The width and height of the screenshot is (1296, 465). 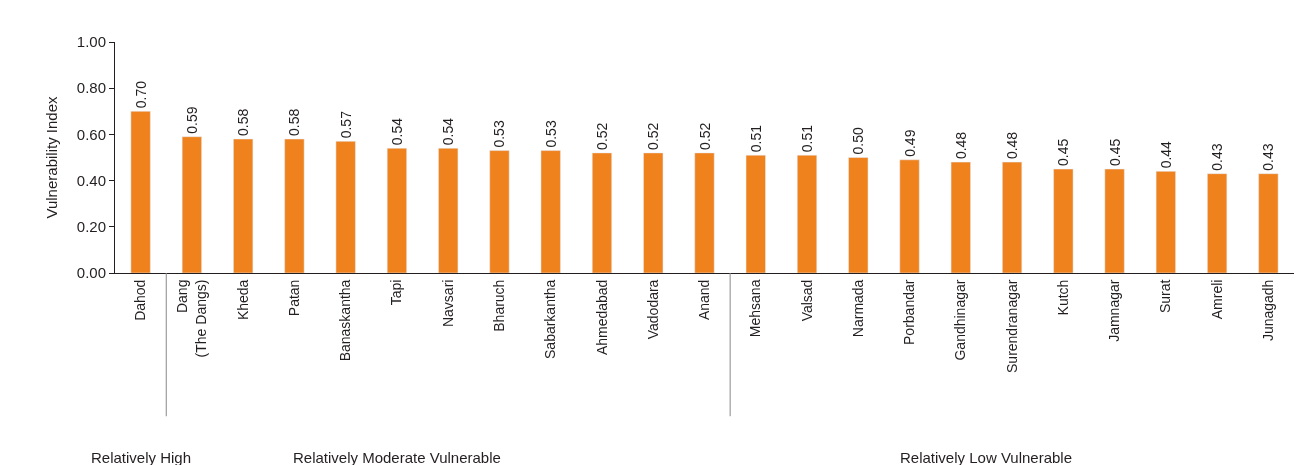 What do you see at coordinates (857, 308) in the screenshot?
I see `x-tick-label: Narmada` at bounding box center [857, 308].